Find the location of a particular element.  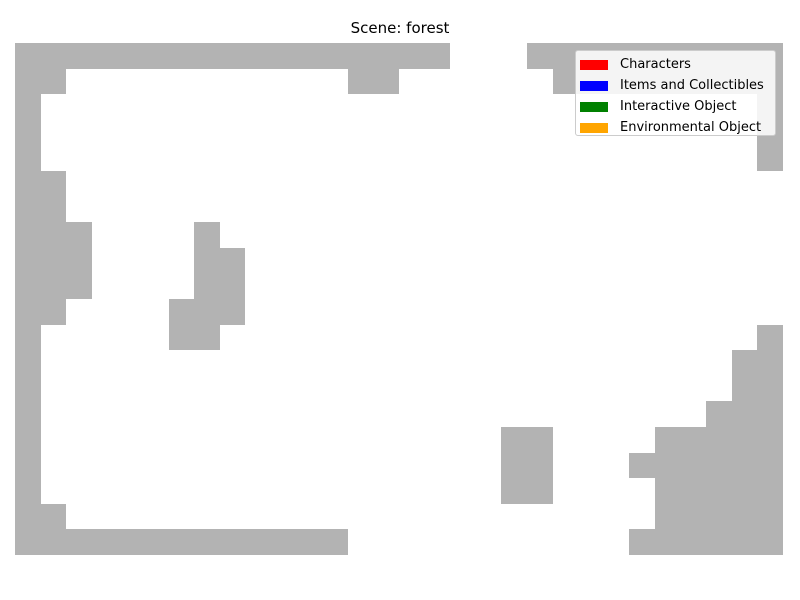

legend-item-items: Items and Collectibles is located at coordinates (677, 85).